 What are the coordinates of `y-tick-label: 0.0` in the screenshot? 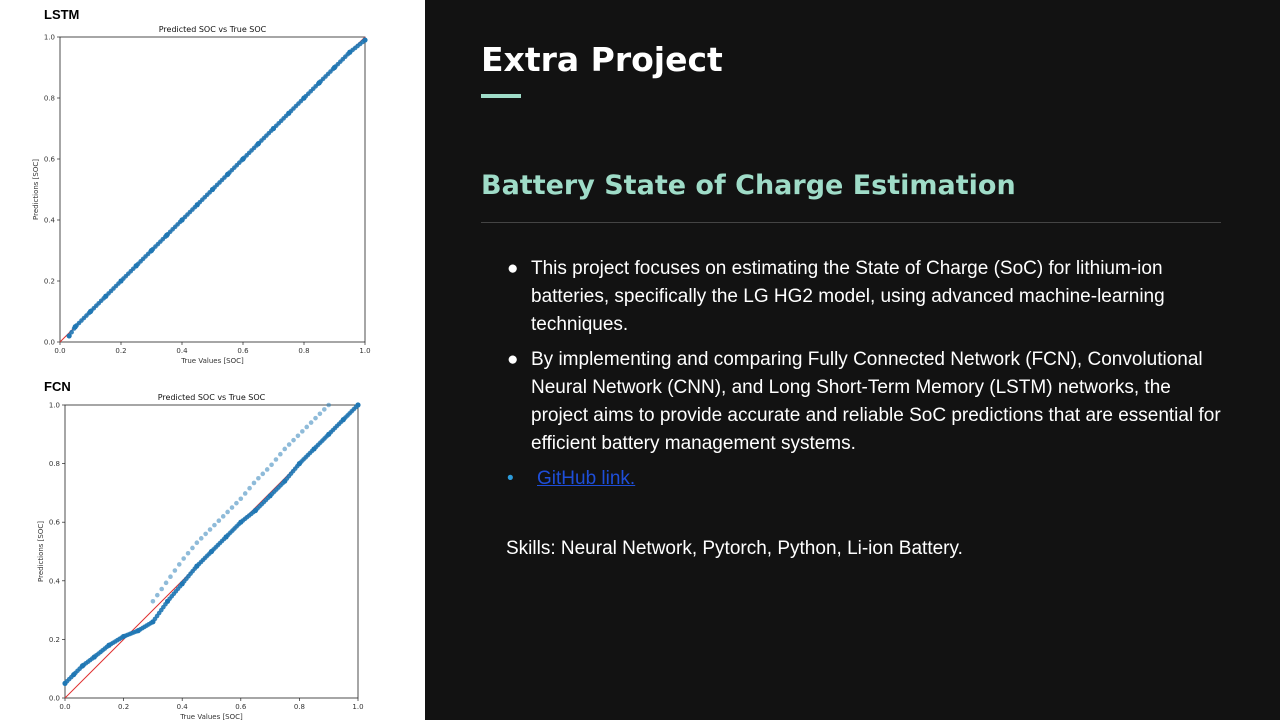 It's located at (54, 699).